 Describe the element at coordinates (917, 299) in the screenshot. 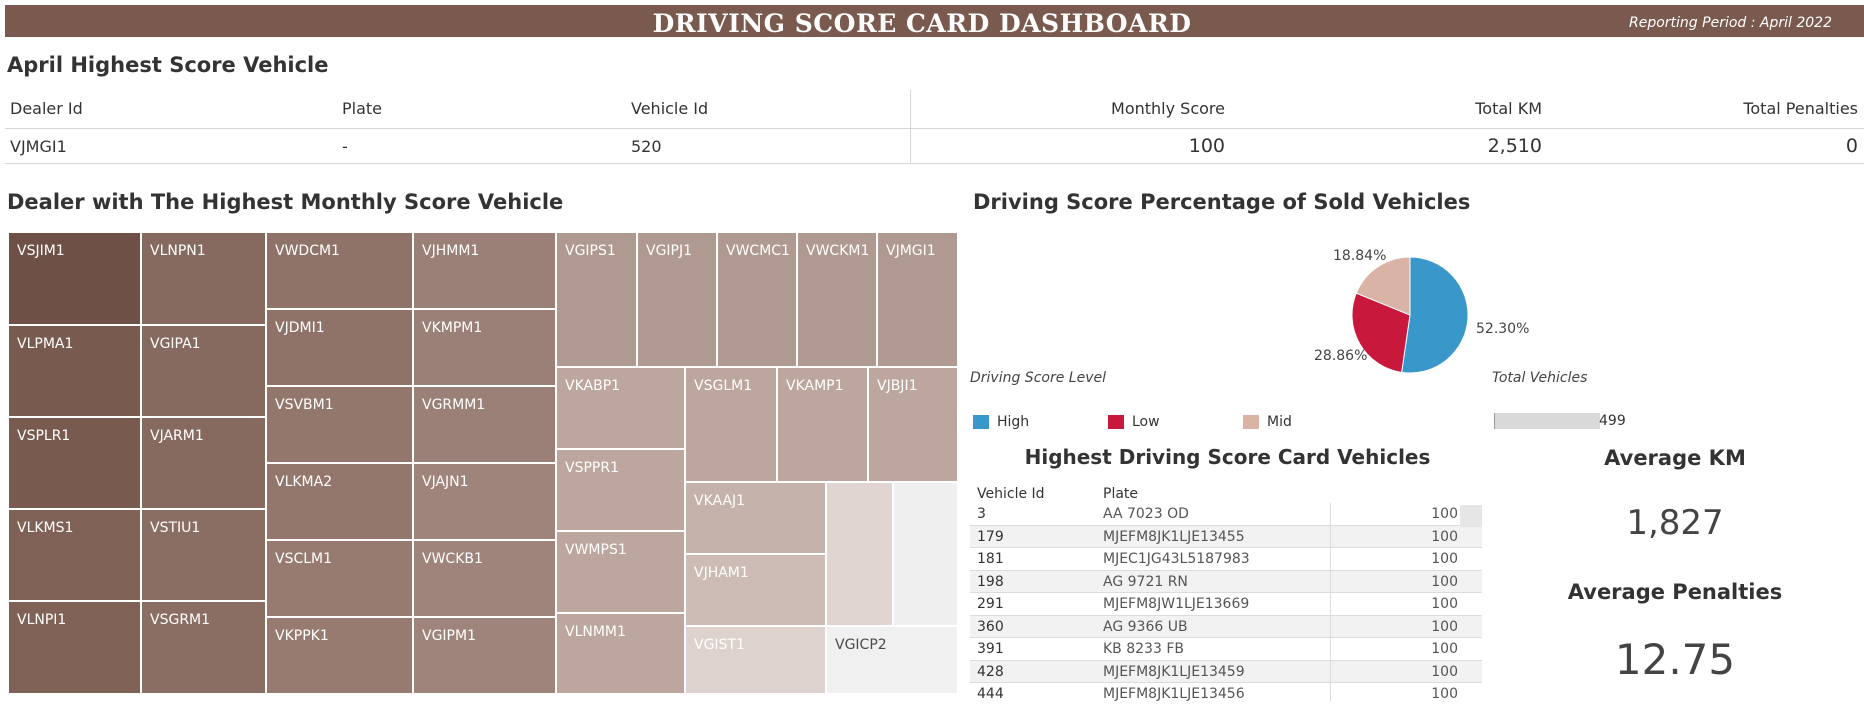

I see `treemap-cell: VJMGI1` at that location.